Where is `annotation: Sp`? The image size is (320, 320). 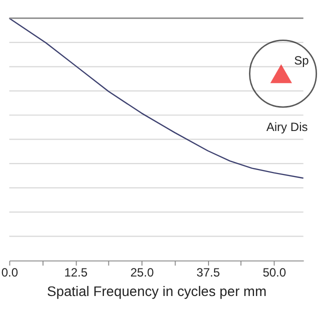
annotation: Sp is located at coordinates (302, 60).